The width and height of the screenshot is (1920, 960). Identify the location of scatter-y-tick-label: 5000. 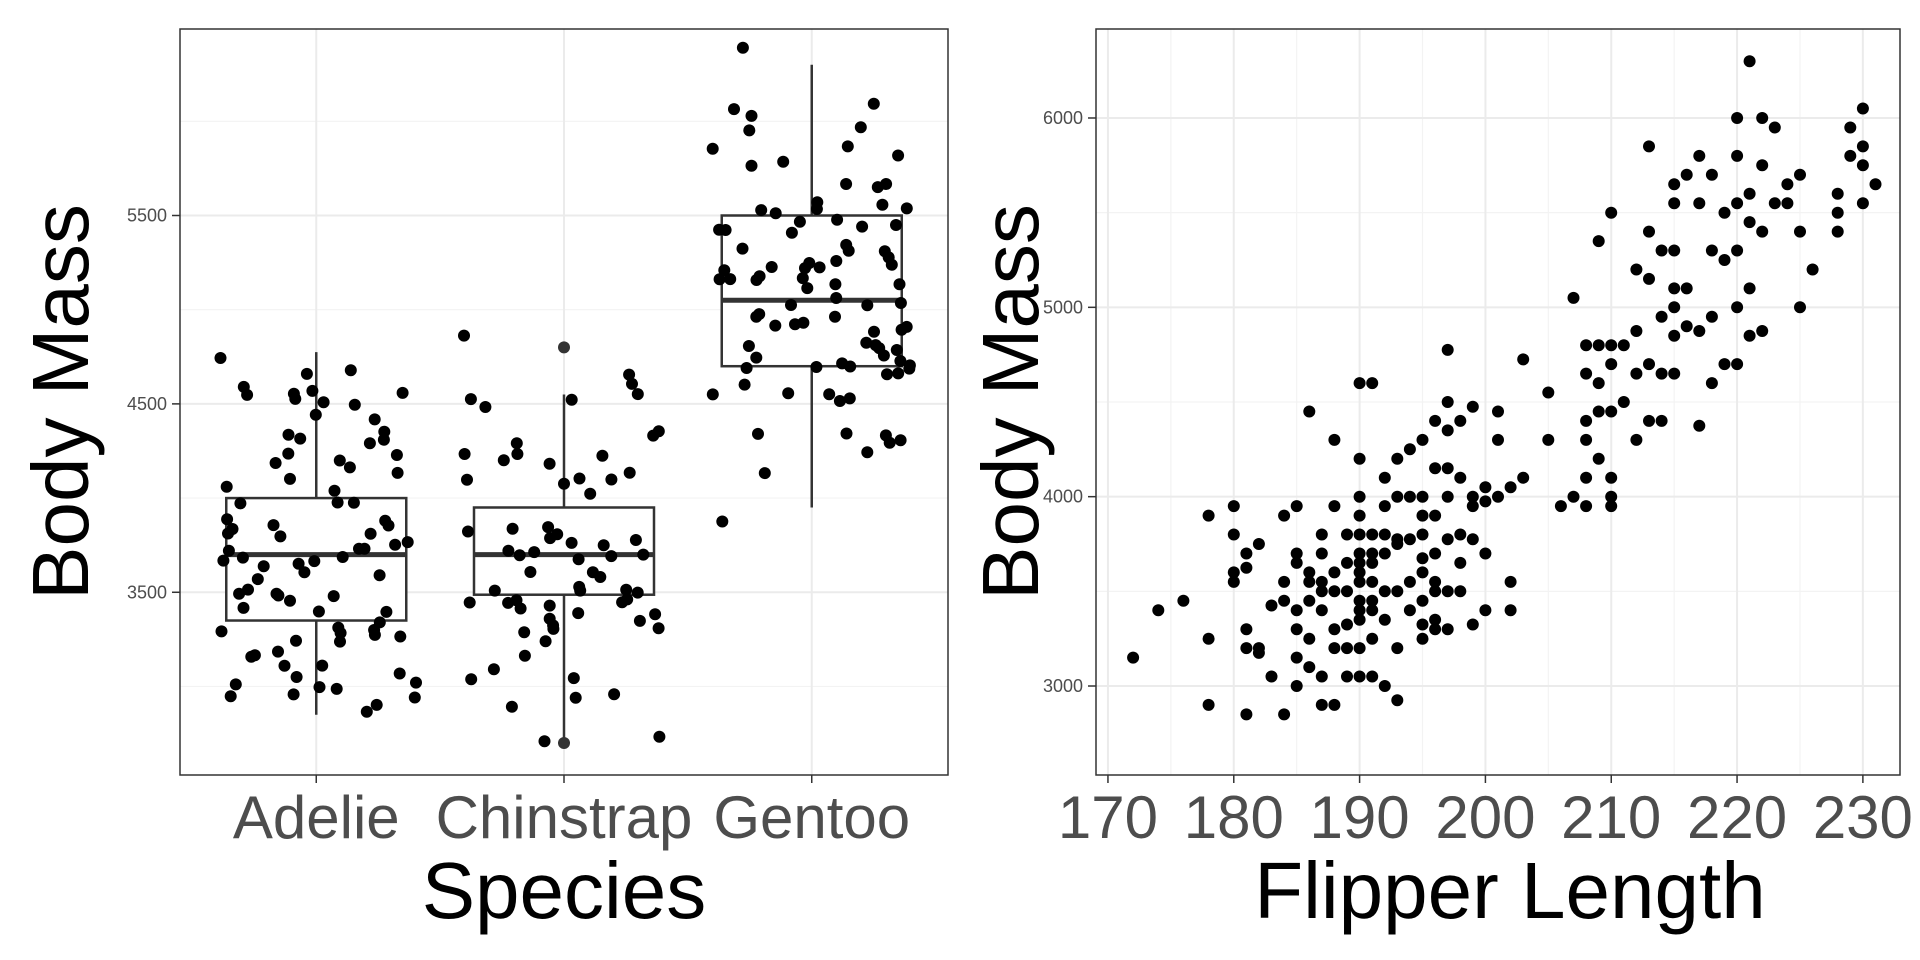
(1063, 307).